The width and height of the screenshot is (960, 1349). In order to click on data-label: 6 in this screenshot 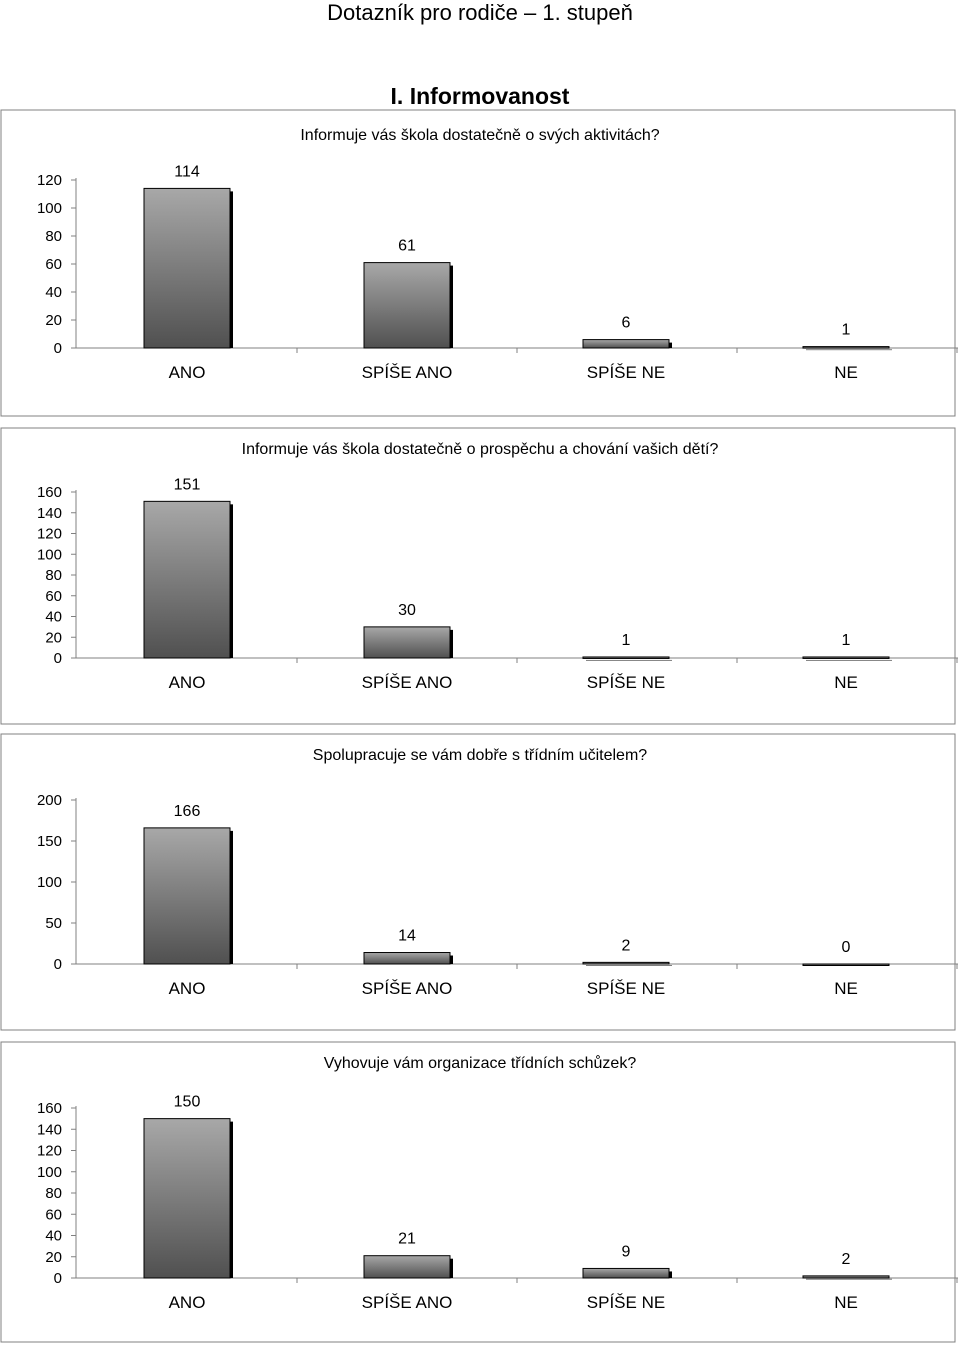, I will do `click(626, 323)`.